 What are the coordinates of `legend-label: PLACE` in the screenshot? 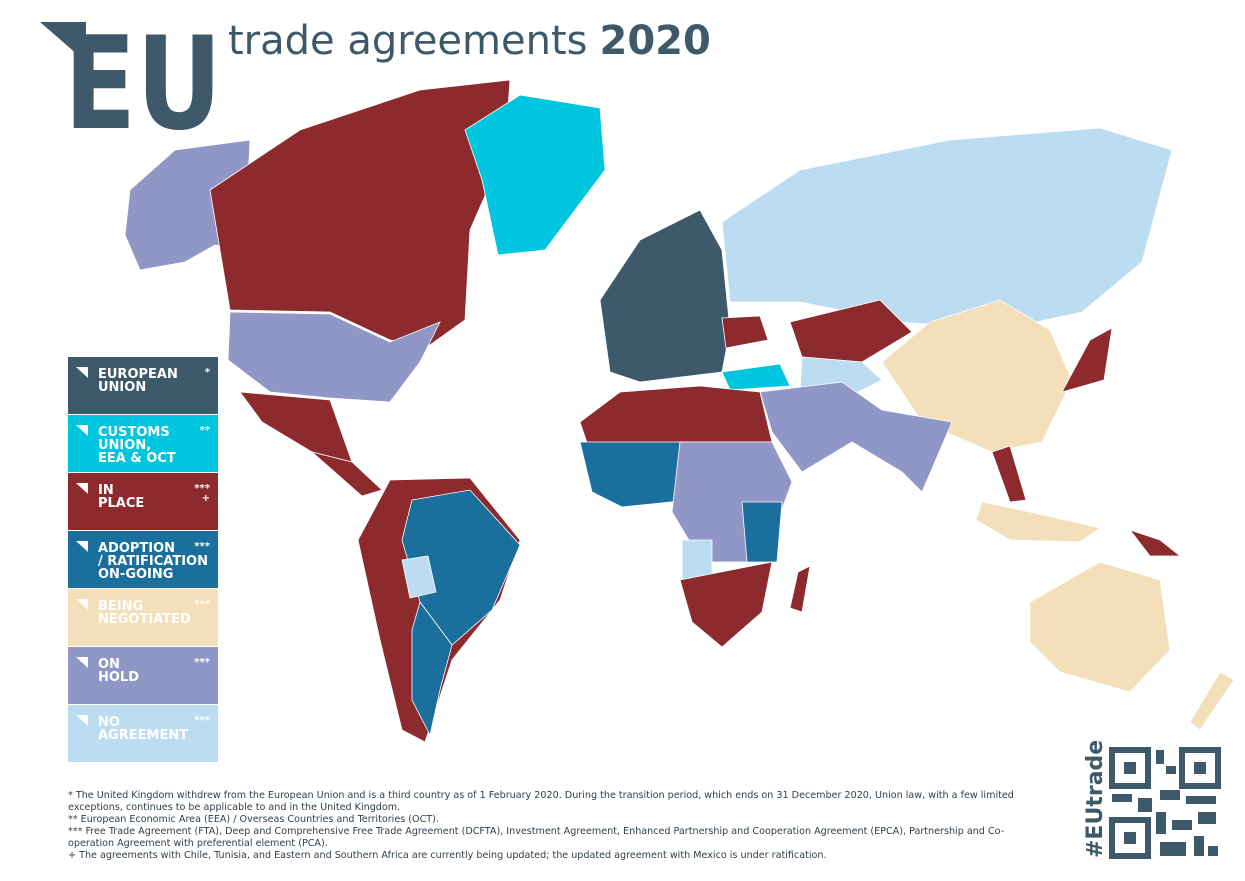 It's located at (121, 503).